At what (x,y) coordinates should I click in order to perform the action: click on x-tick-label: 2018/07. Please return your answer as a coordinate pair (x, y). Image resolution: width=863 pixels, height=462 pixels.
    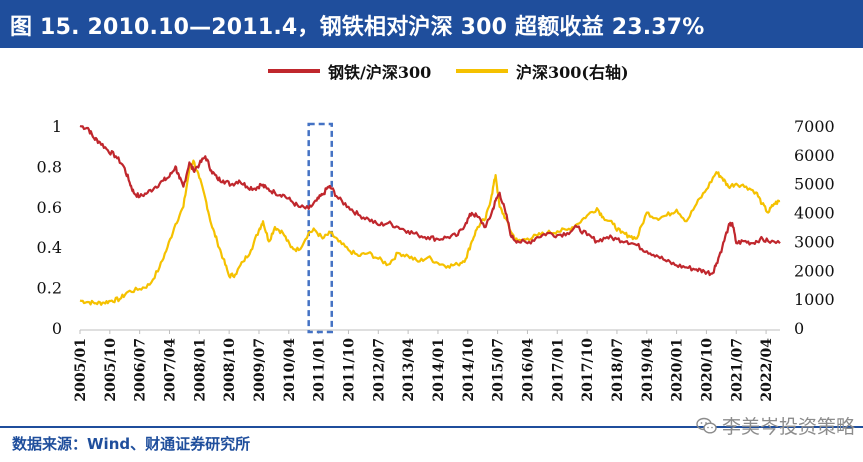
    Looking at the image, I should click on (618, 370).